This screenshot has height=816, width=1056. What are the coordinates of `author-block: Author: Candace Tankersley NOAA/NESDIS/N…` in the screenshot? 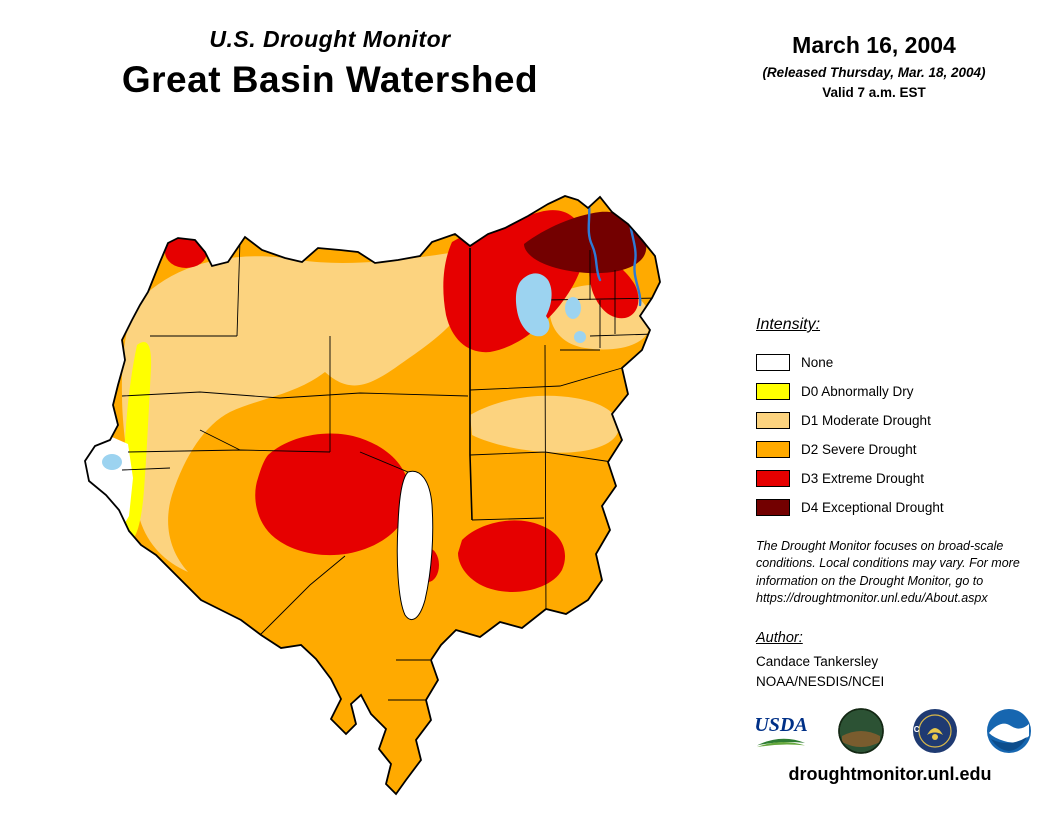 It's located at (893, 659).